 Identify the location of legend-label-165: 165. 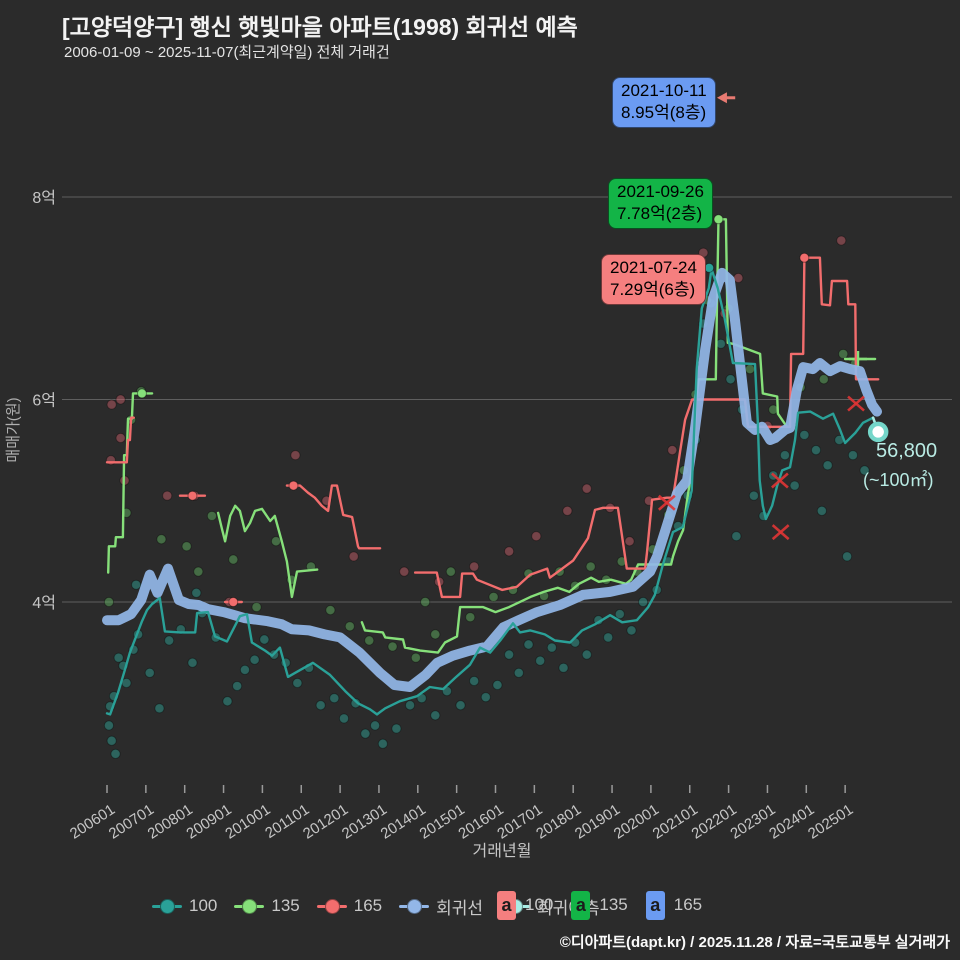
(368, 905).